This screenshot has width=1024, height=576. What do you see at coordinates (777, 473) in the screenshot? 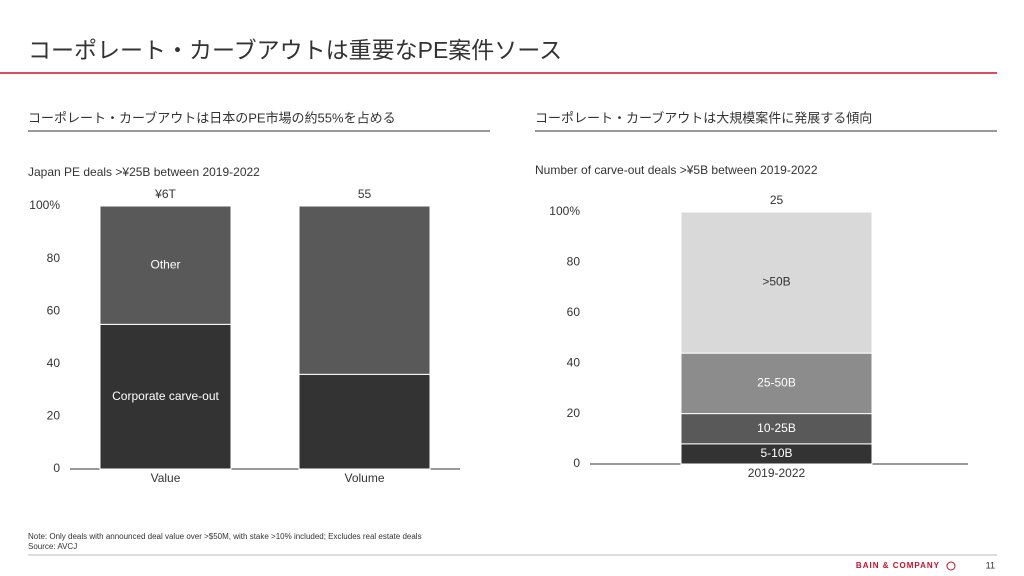
I see `x-tick-label: 2019-2022` at bounding box center [777, 473].